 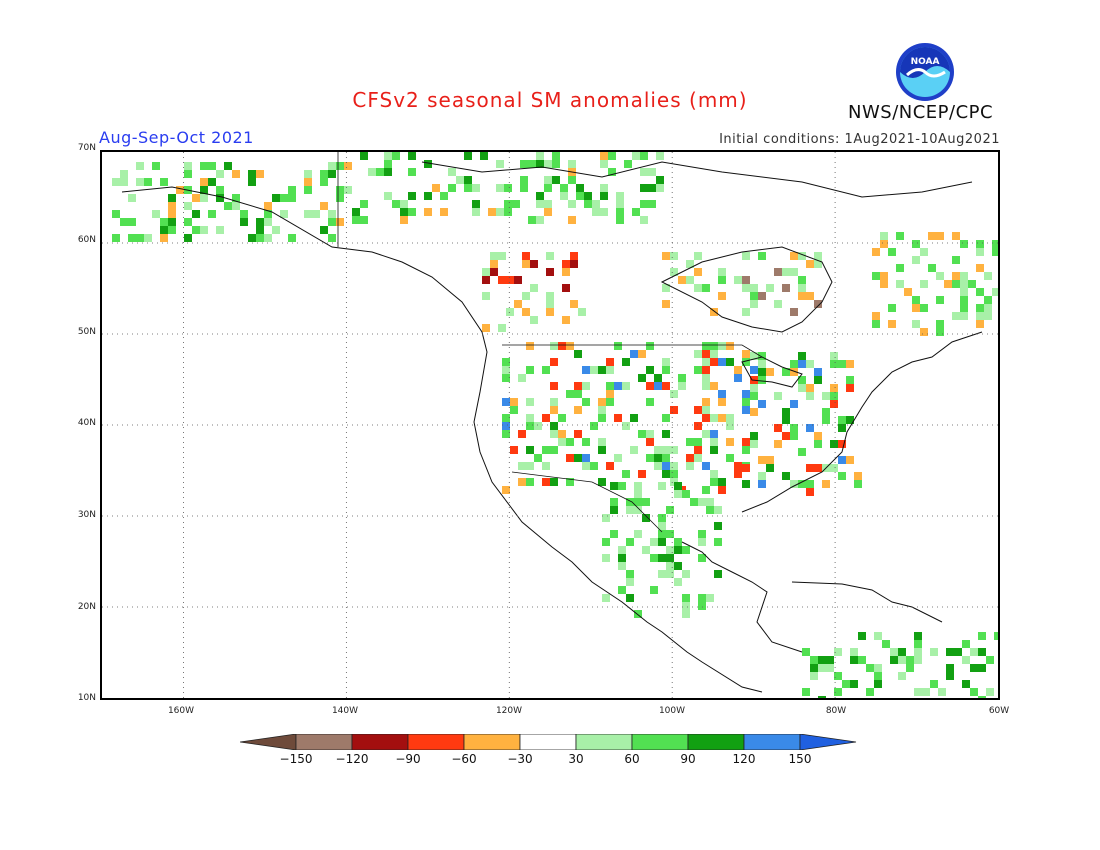 I want to click on lon-label-100w: 100W, so click(x=672, y=711).